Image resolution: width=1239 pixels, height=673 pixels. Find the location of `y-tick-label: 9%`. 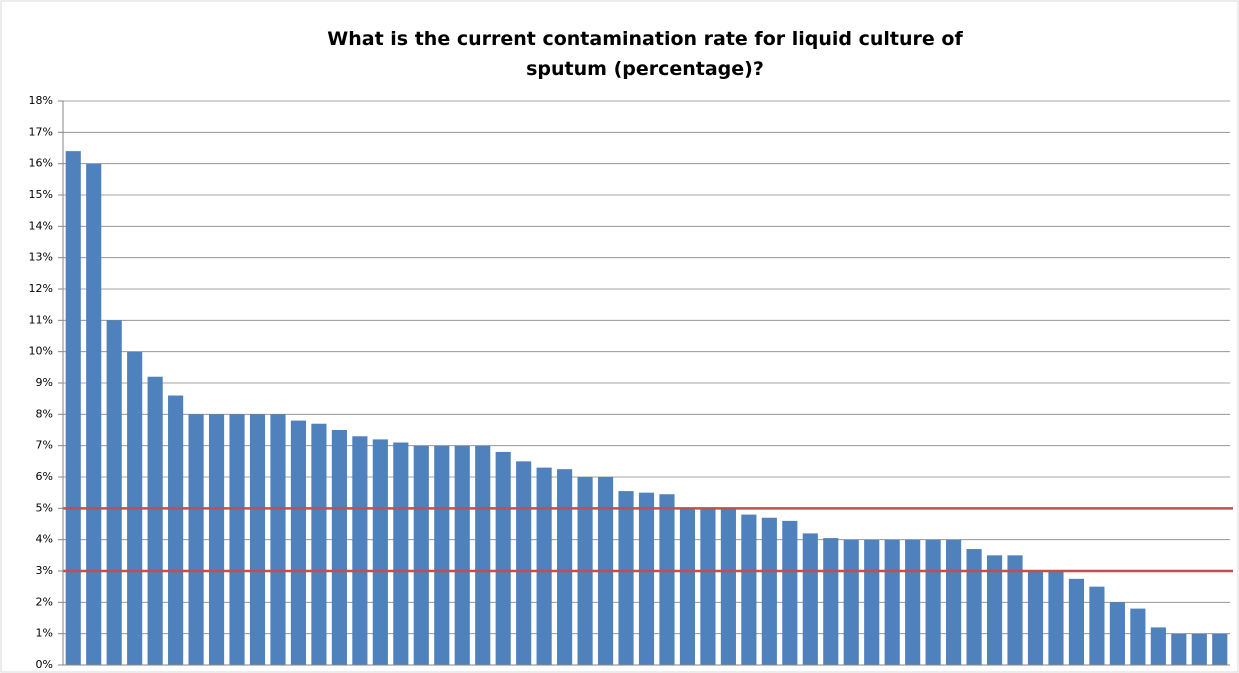

y-tick-label: 9% is located at coordinates (44, 382).